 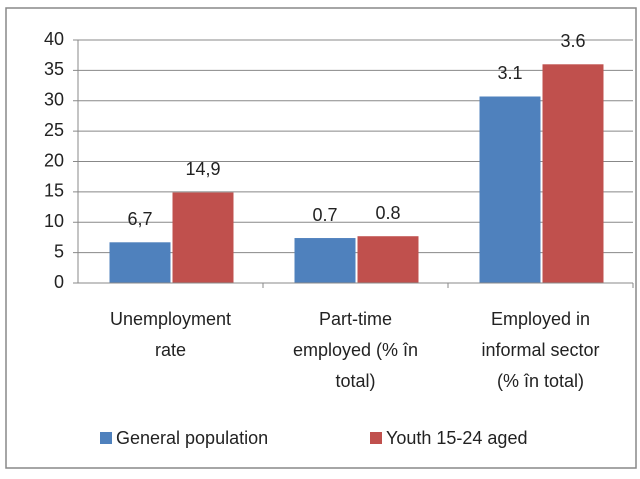 I want to click on legend-label: General population, so click(x=192, y=438).